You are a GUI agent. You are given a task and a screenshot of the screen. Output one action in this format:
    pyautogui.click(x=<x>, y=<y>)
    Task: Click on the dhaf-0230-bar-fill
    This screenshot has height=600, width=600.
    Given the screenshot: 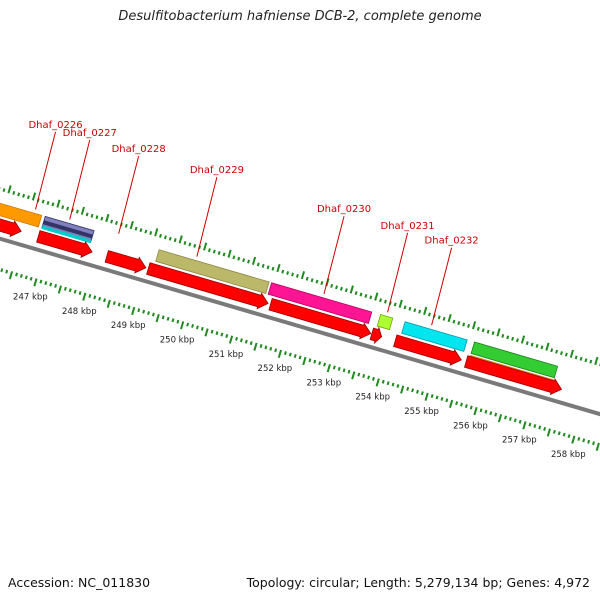 What is the action you would take?
    pyautogui.click(x=320, y=303)
    